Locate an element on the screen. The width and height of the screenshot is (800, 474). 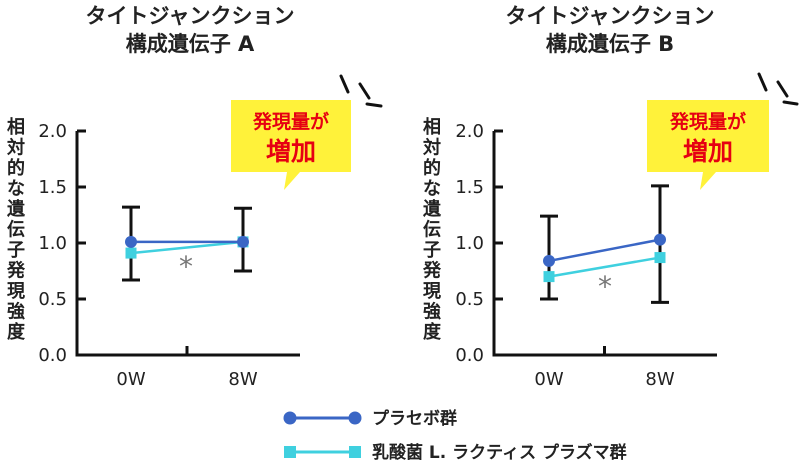
legend-label: プラセボ群 is located at coordinates (414, 418).